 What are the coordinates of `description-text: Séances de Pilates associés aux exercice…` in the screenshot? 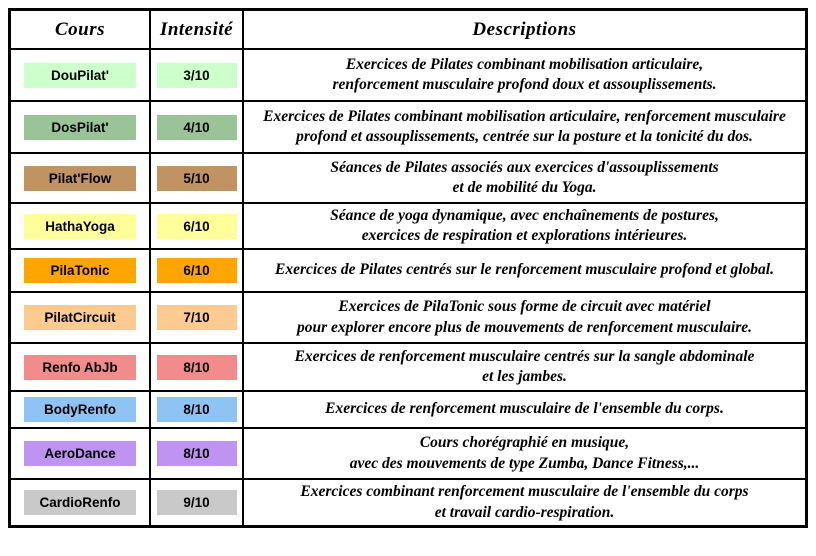 It's located at (524, 177).